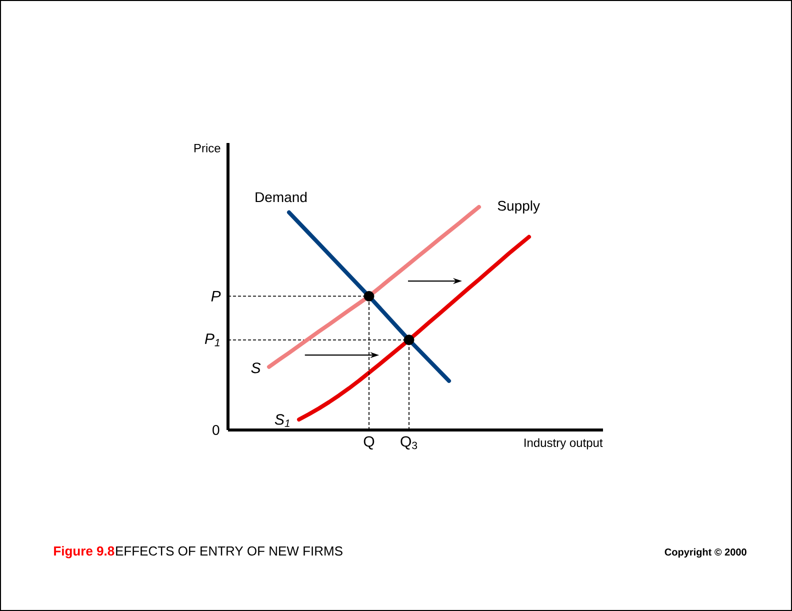  I want to click on text: 0, so click(216, 430).